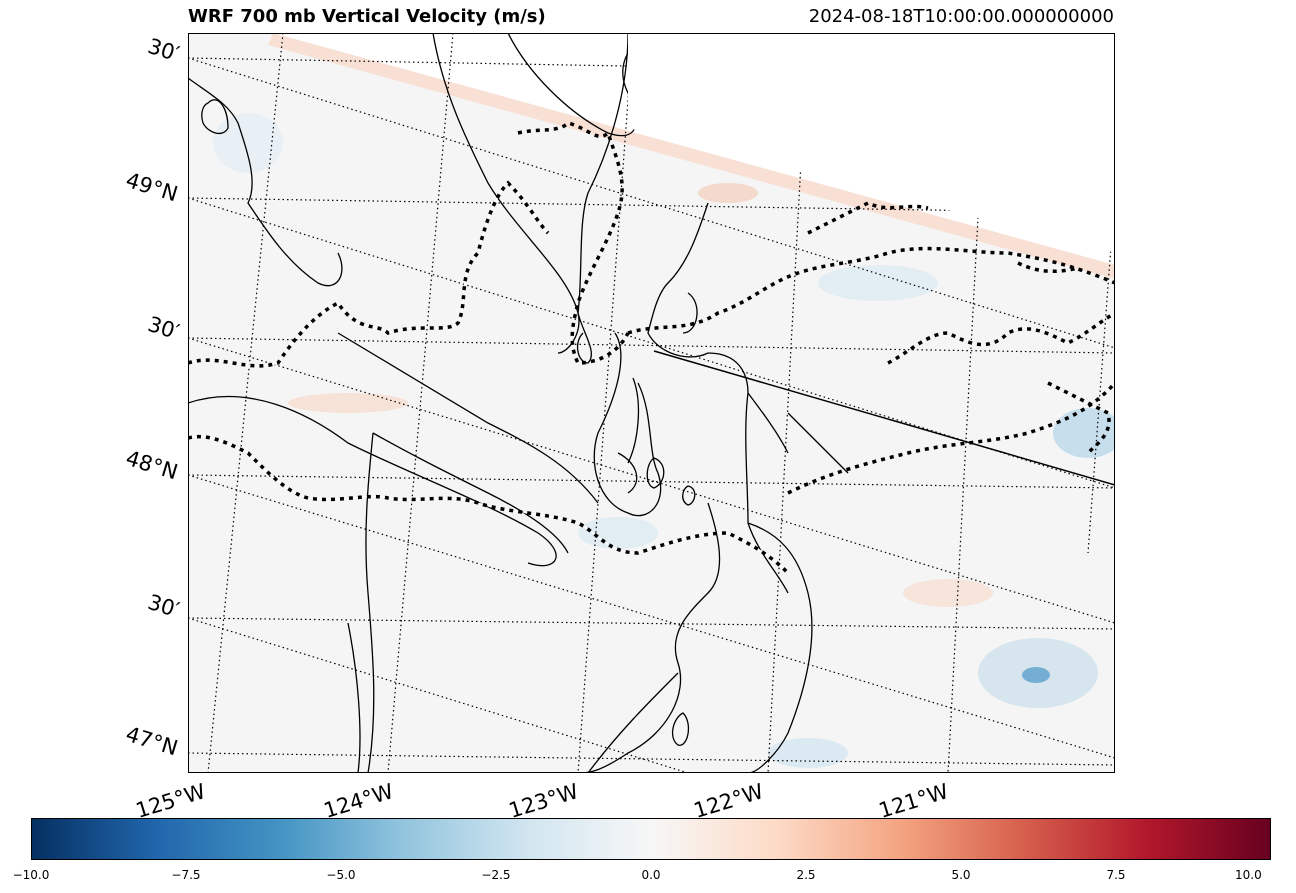 This screenshot has height=893, width=1296. I want to click on colorbar-tick-label: −5.0, so click(341, 875).